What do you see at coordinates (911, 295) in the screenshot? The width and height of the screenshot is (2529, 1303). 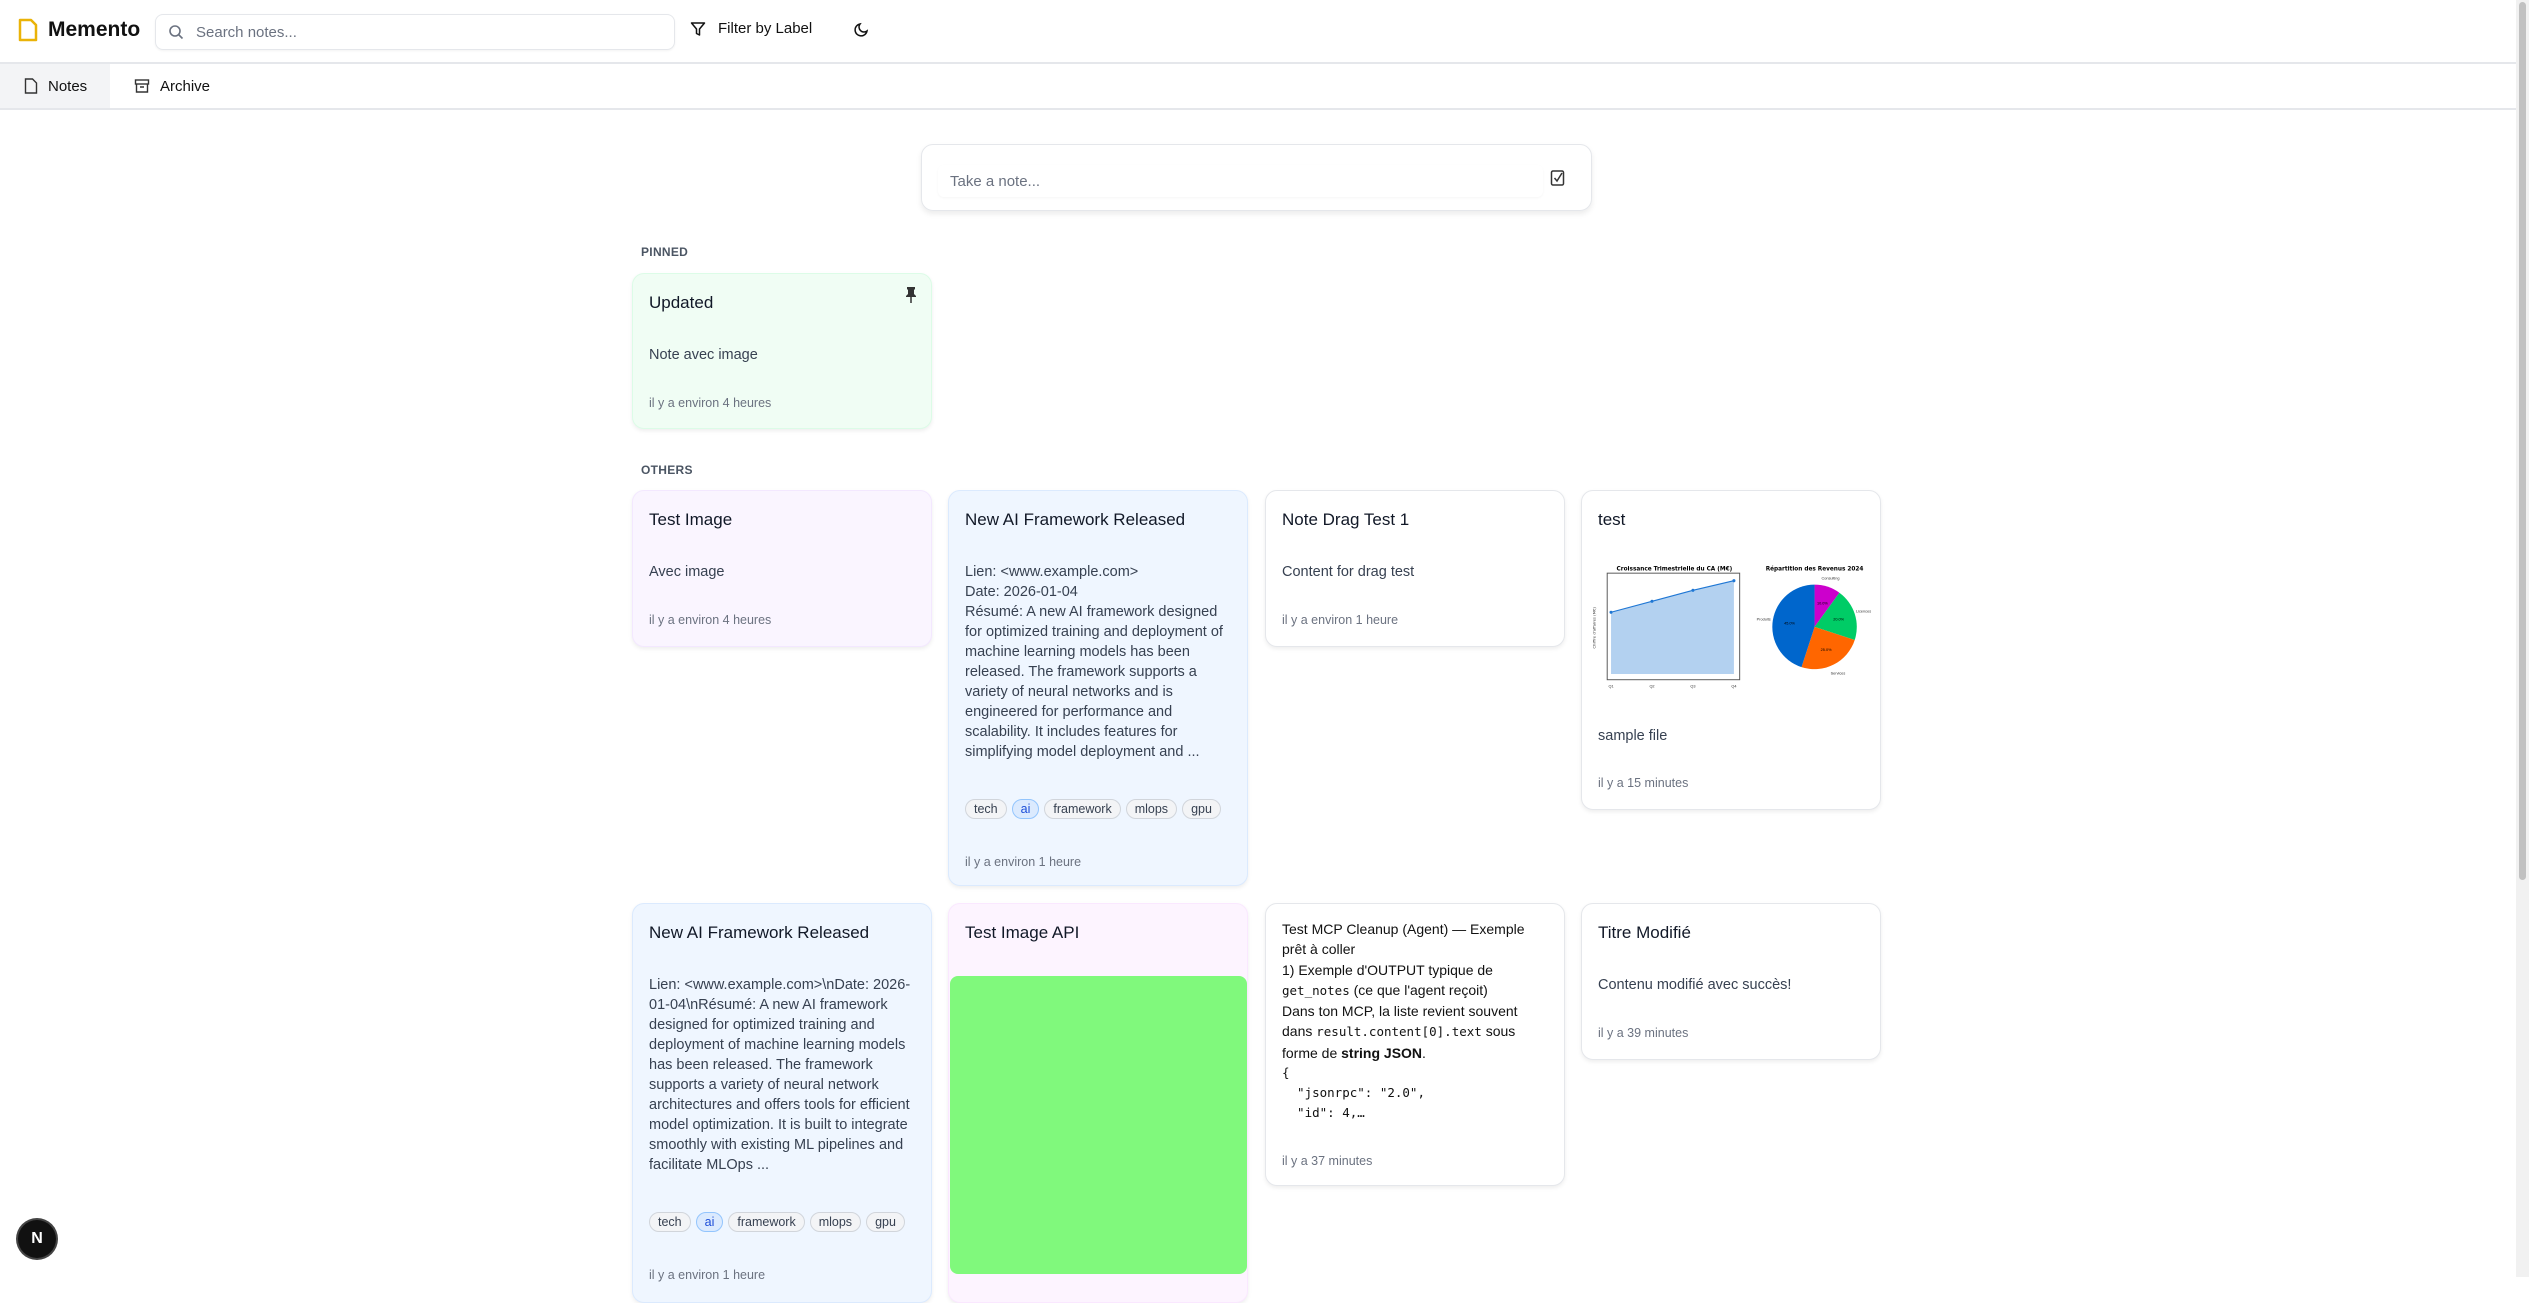 I see `pin-icon` at bounding box center [911, 295].